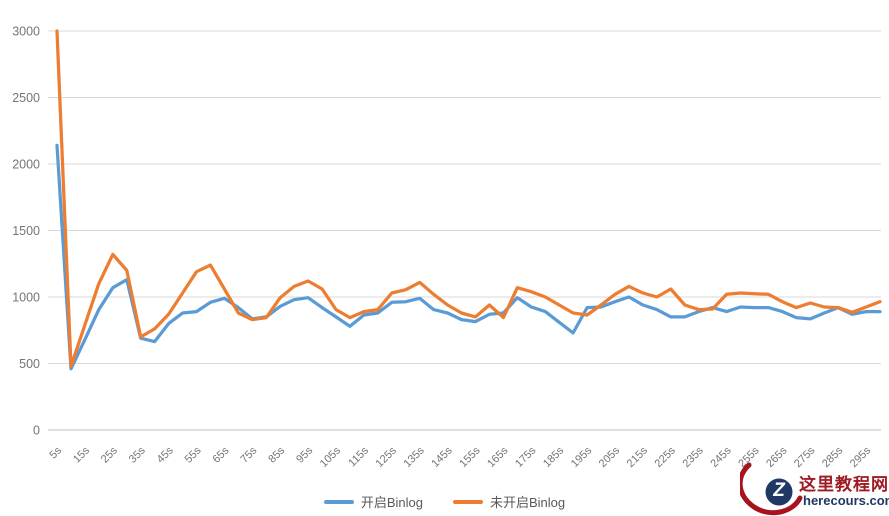  Describe the element at coordinates (528, 502) in the screenshot. I see `legend-label-binlog-off: 未开启Binlog` at that location.